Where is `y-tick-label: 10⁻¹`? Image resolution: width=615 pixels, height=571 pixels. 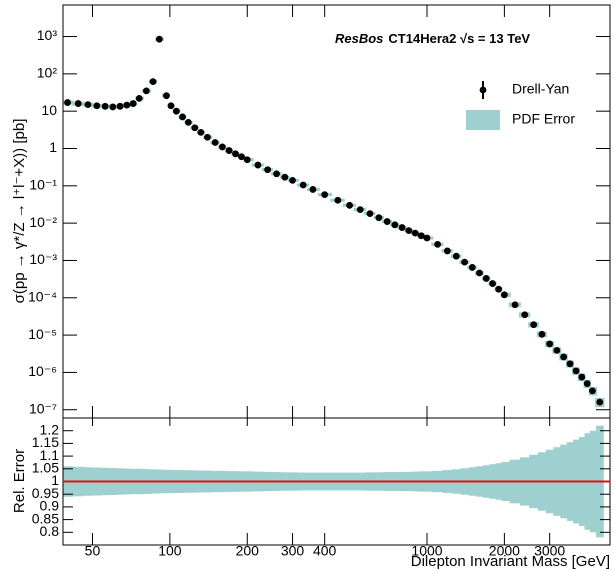 y-tick-label: 10⁻¹ is located at coordinates (43, 185).